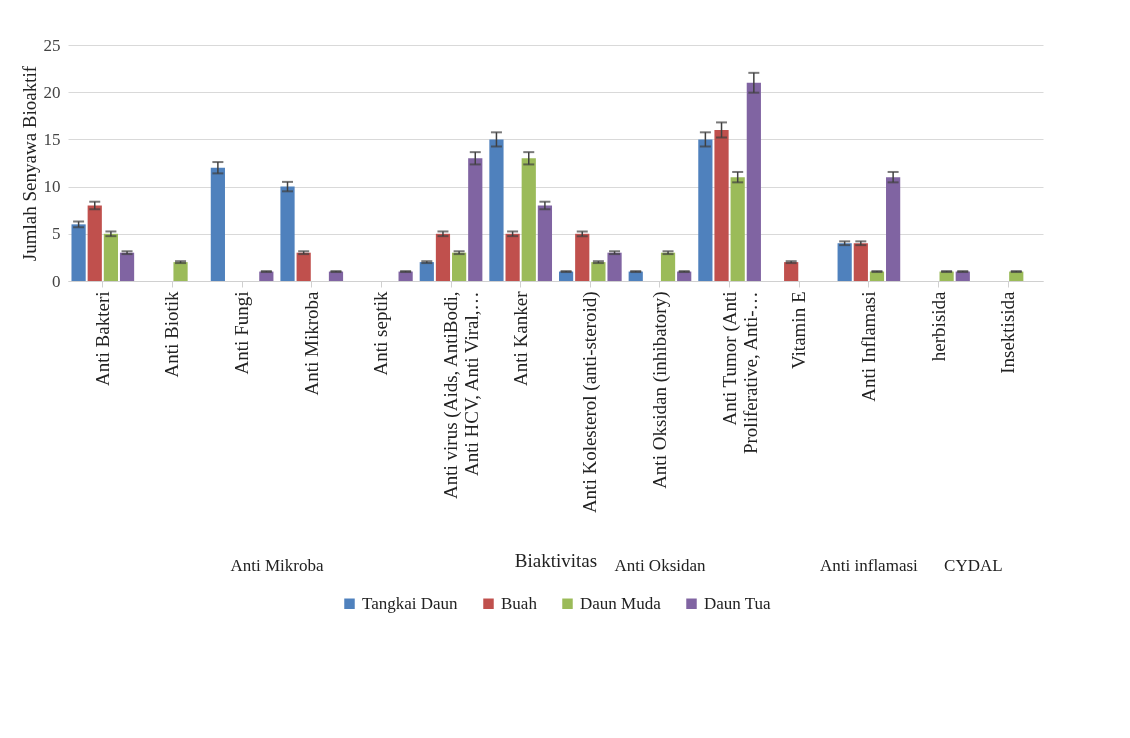 Image resolution: width=1130 pixels, height=738 pixels. What do you see at coordinates (738, 603) in the screenshot?
I see `legend-label: Daun Tua` at bounding box center [738, 603].